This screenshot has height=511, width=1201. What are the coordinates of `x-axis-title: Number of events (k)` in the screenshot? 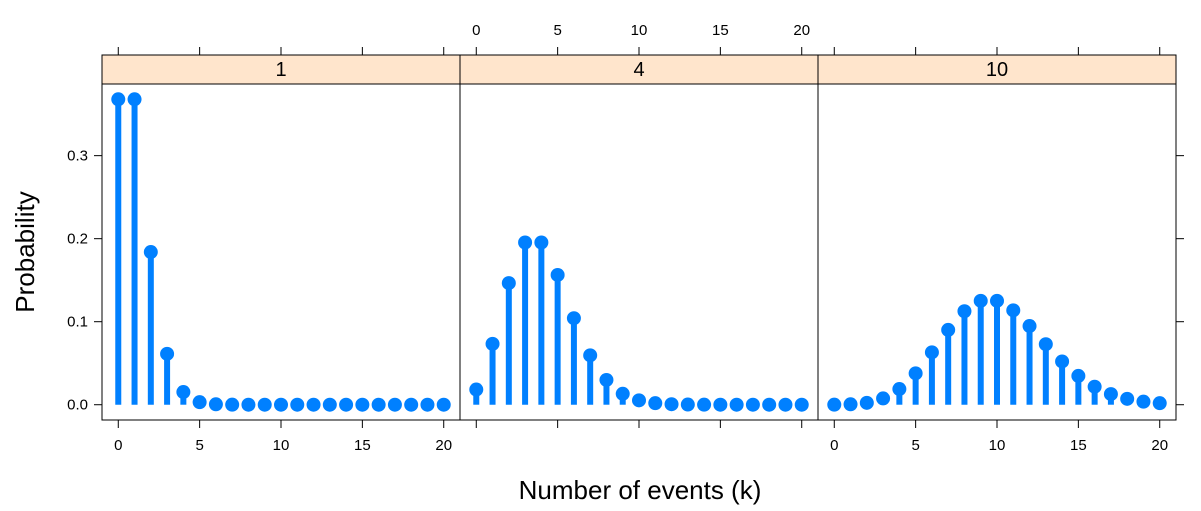 It's located at (640, 490).